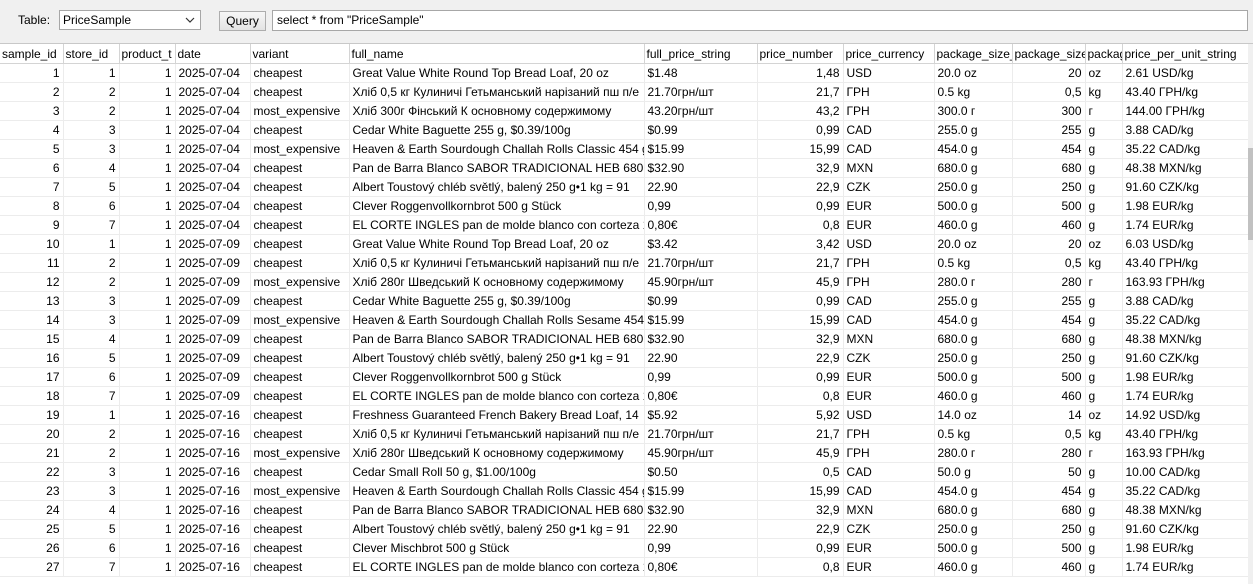 This screenshot has width=1253, height=584. I want to click on table-cell: 1.74 EUR/kg, so click(1185, 225).